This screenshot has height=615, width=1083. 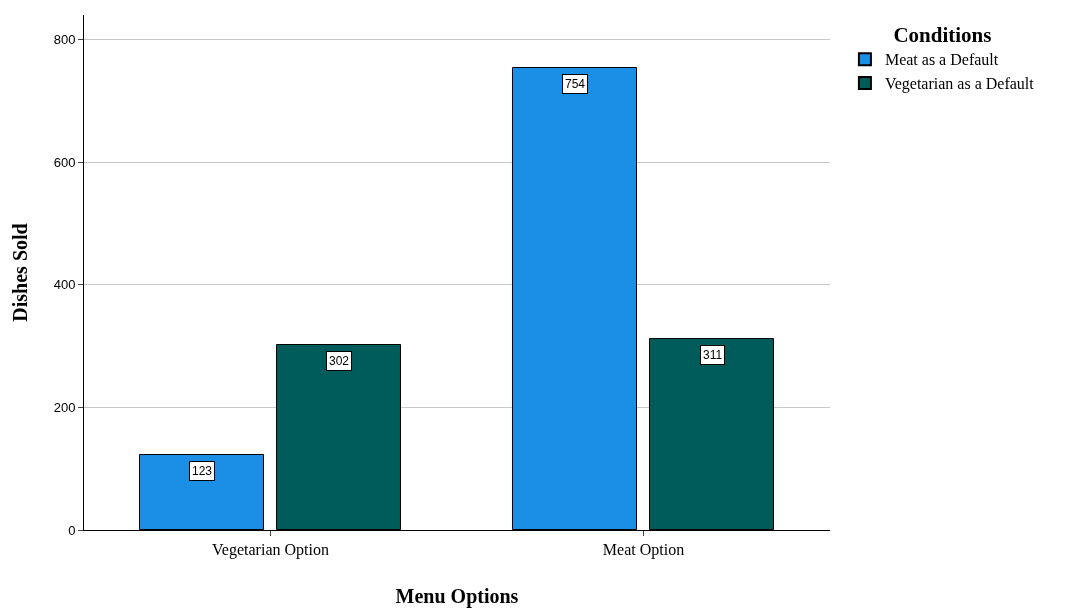 What do you see at coordinates (339, 361) in the screenshot?
I see `data-label: 302` at bounding box center [339, 361].